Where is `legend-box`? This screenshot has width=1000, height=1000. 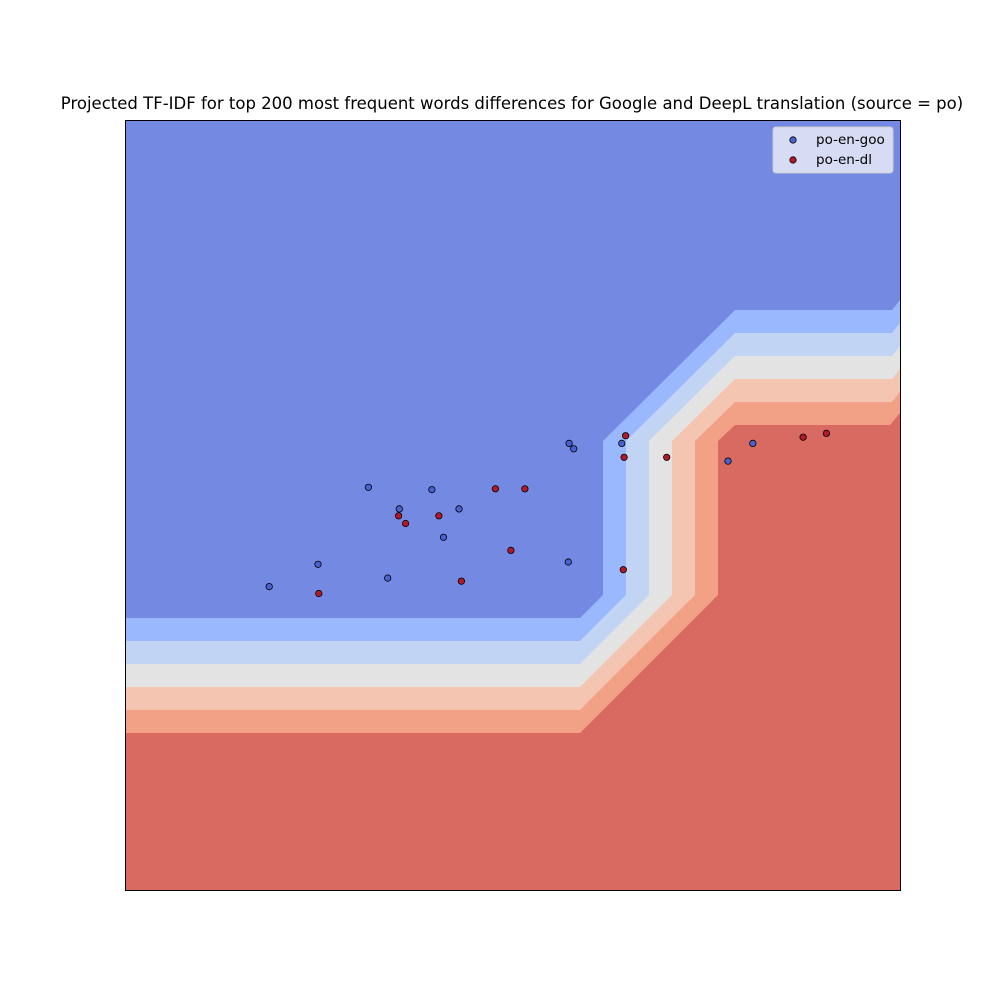
legend-box is located at coordinates (833, 150).